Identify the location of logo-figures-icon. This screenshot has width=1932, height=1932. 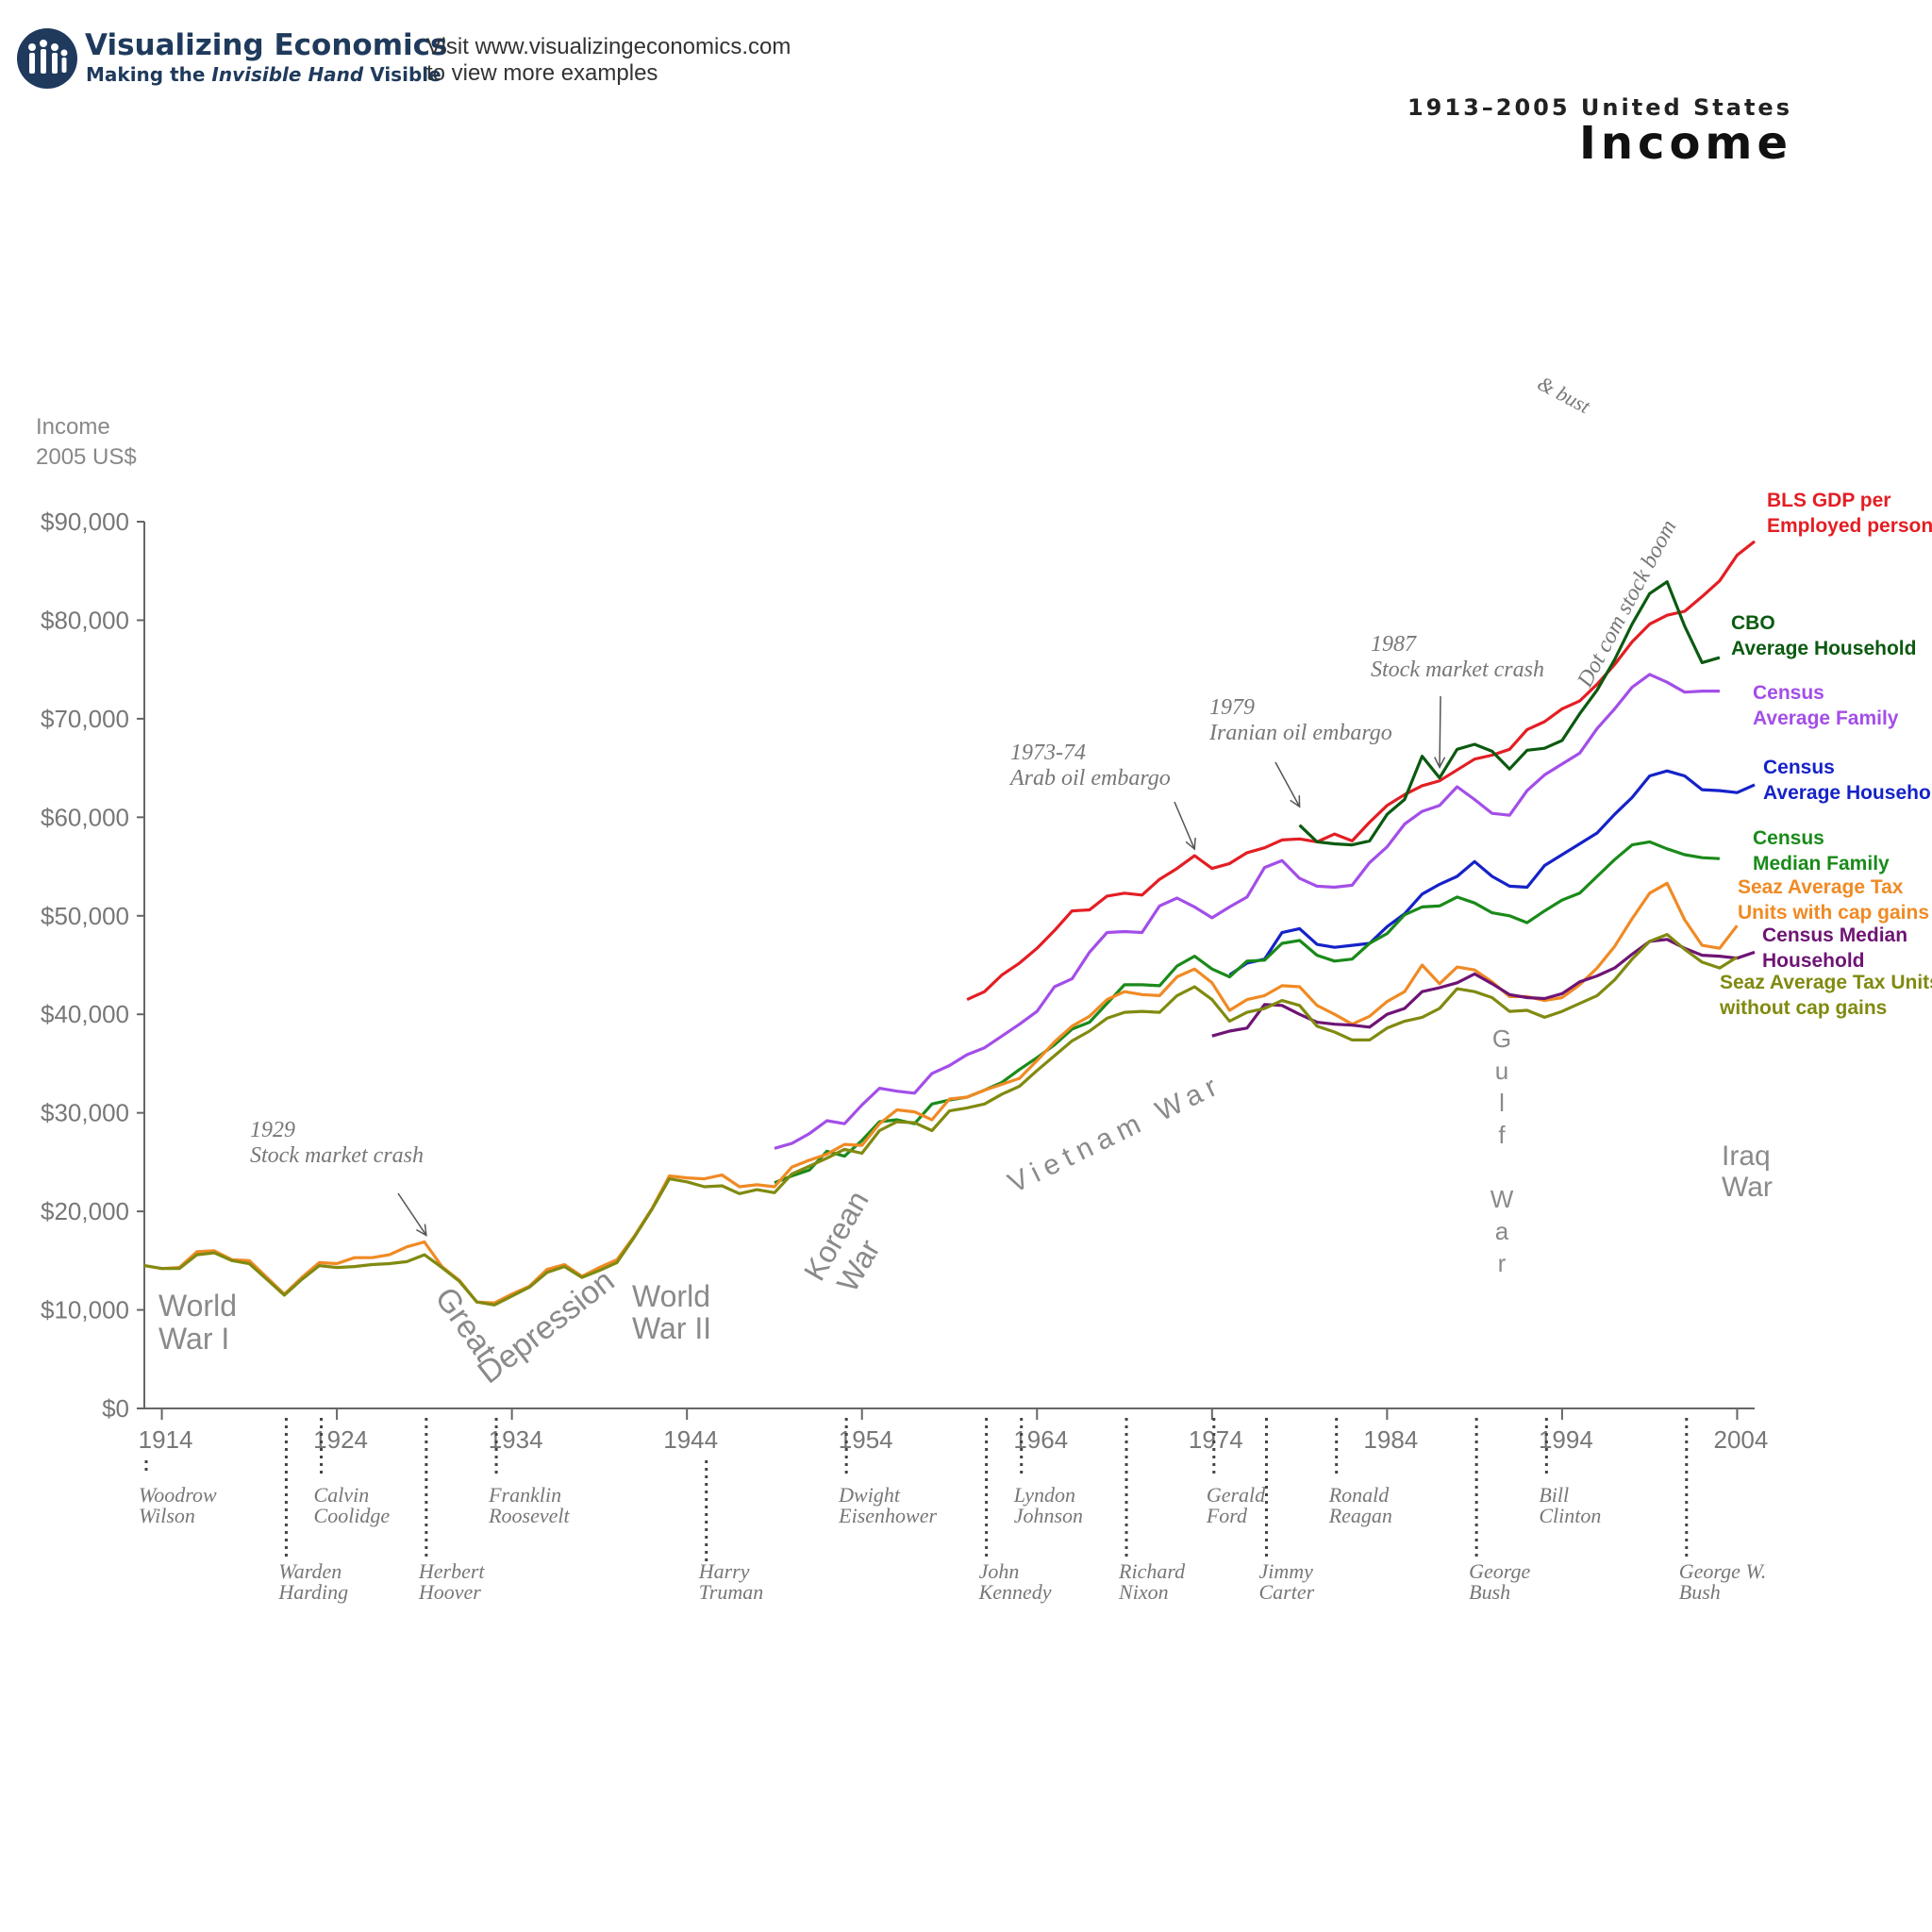
(48, 57).